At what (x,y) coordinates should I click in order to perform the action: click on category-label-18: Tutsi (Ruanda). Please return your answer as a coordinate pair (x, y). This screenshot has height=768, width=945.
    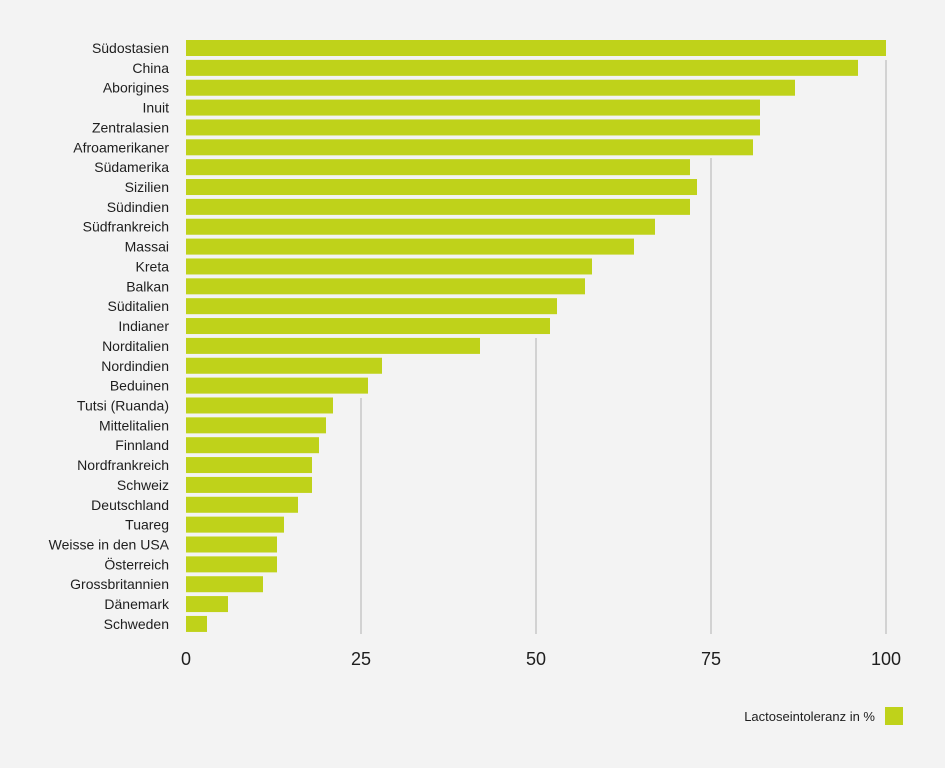
    Looking at the image, I should click on (123, 405).